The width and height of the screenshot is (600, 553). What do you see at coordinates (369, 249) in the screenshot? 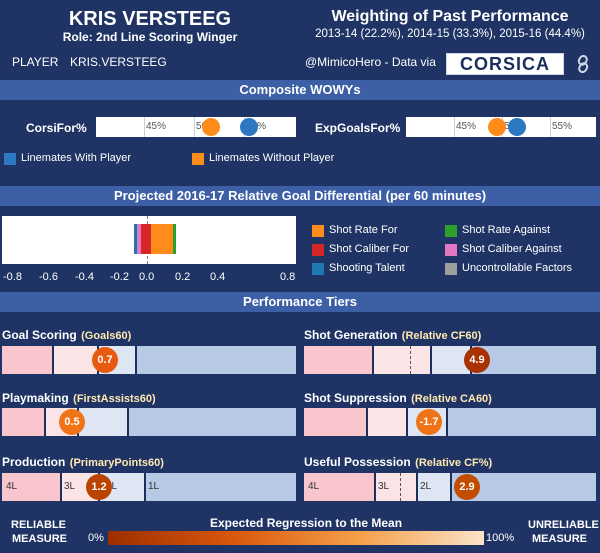
I see `legend-label: Shot Caliber For` at bounding box center [369, 249].